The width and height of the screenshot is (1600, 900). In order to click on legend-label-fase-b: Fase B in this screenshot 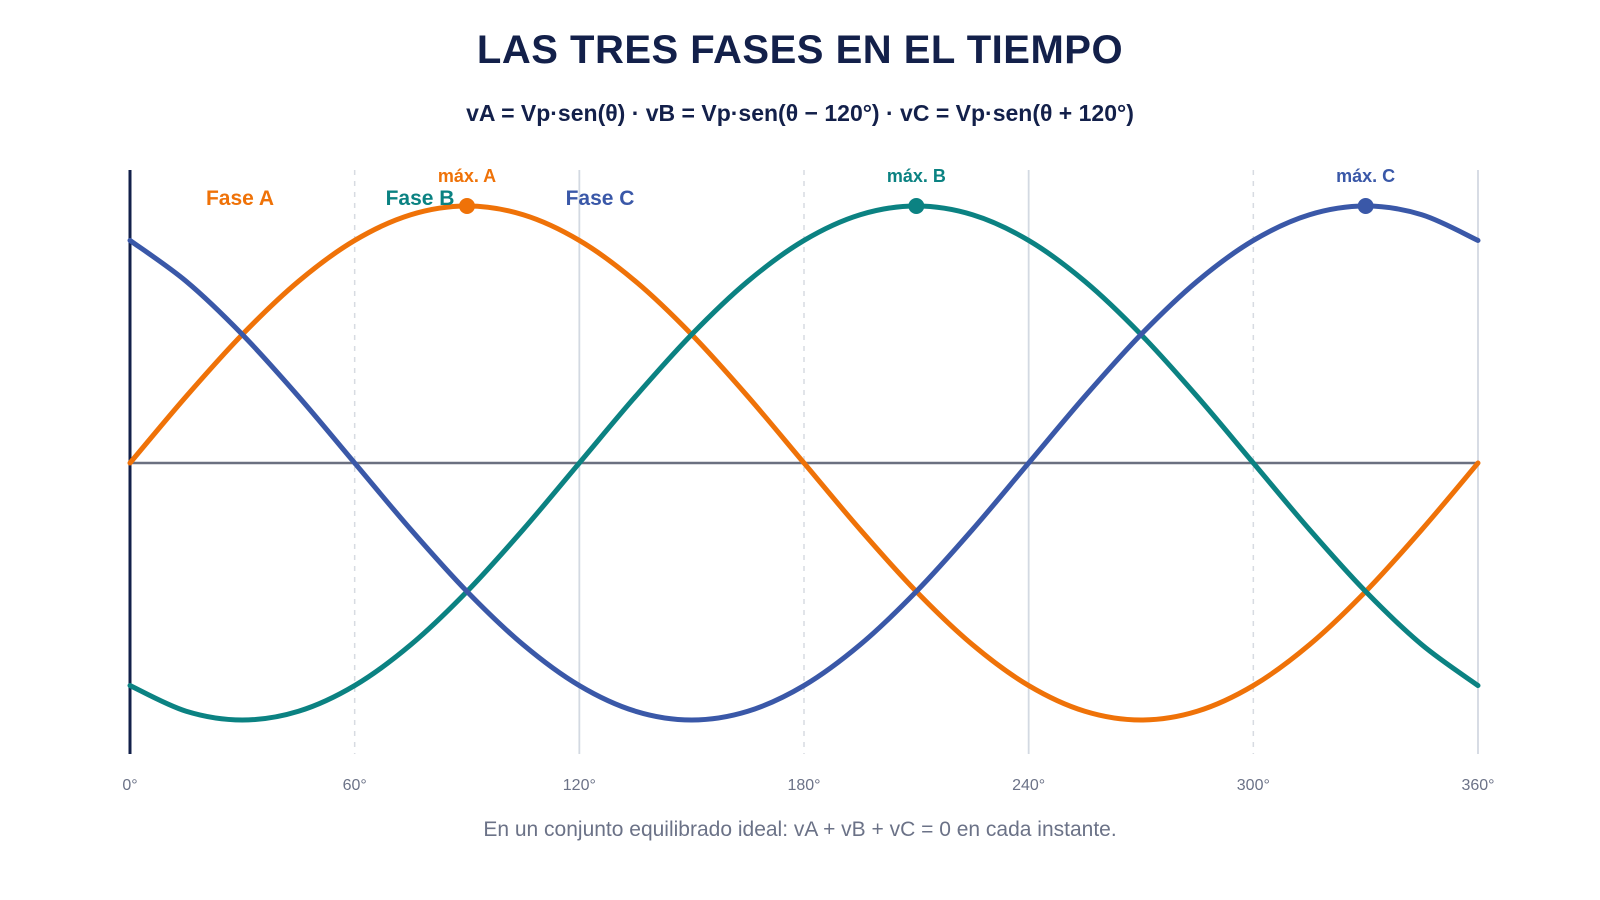, I will do `click(420, 198)`.